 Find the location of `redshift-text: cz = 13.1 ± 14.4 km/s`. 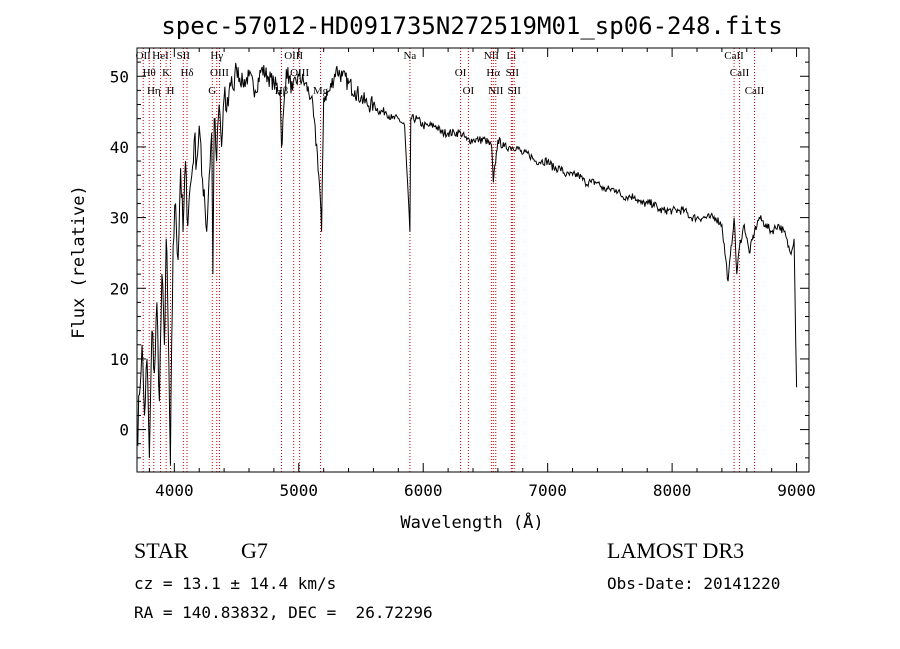

redshift-text: cz = 13.1 ± 14.4 km/s is located at coordinates (235, 583).